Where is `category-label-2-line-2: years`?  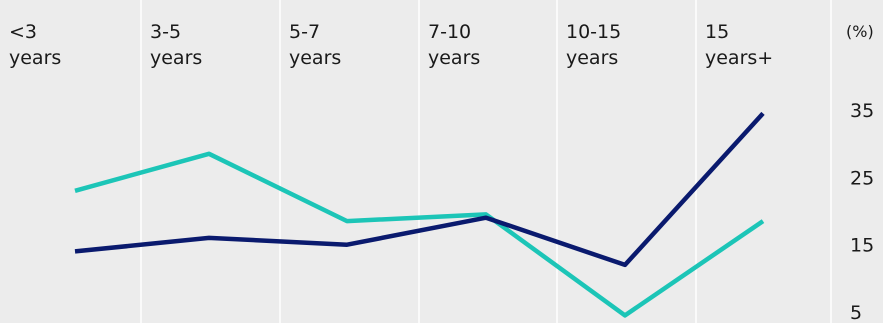
category-label-2-line-2: years is located at coordinates (176, 58).